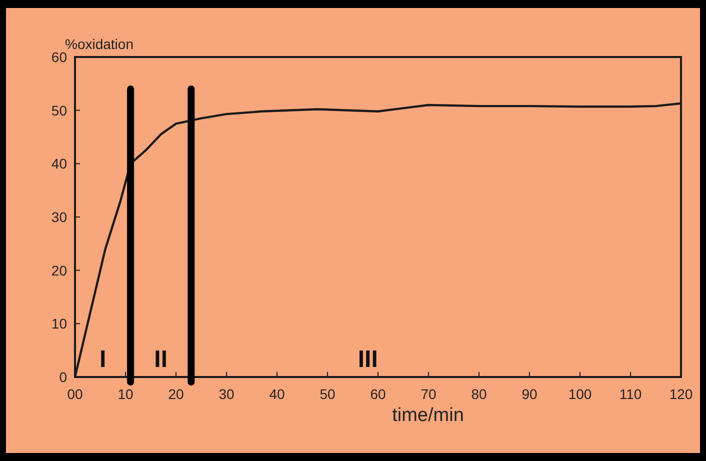 The height and width of the screenshot is (461, 706). I want to click on y-tick-label: 0, so click(63, 377).